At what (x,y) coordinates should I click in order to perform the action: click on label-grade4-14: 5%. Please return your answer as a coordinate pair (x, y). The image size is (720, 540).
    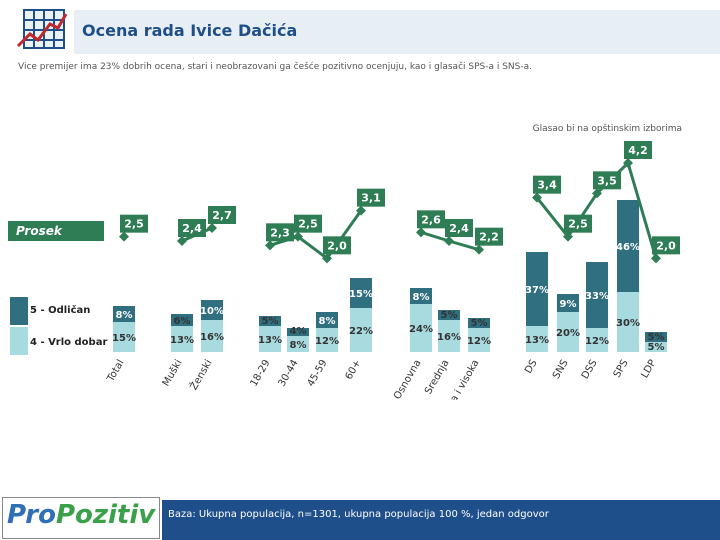
    Looking at the image, I should click on (656, 347).